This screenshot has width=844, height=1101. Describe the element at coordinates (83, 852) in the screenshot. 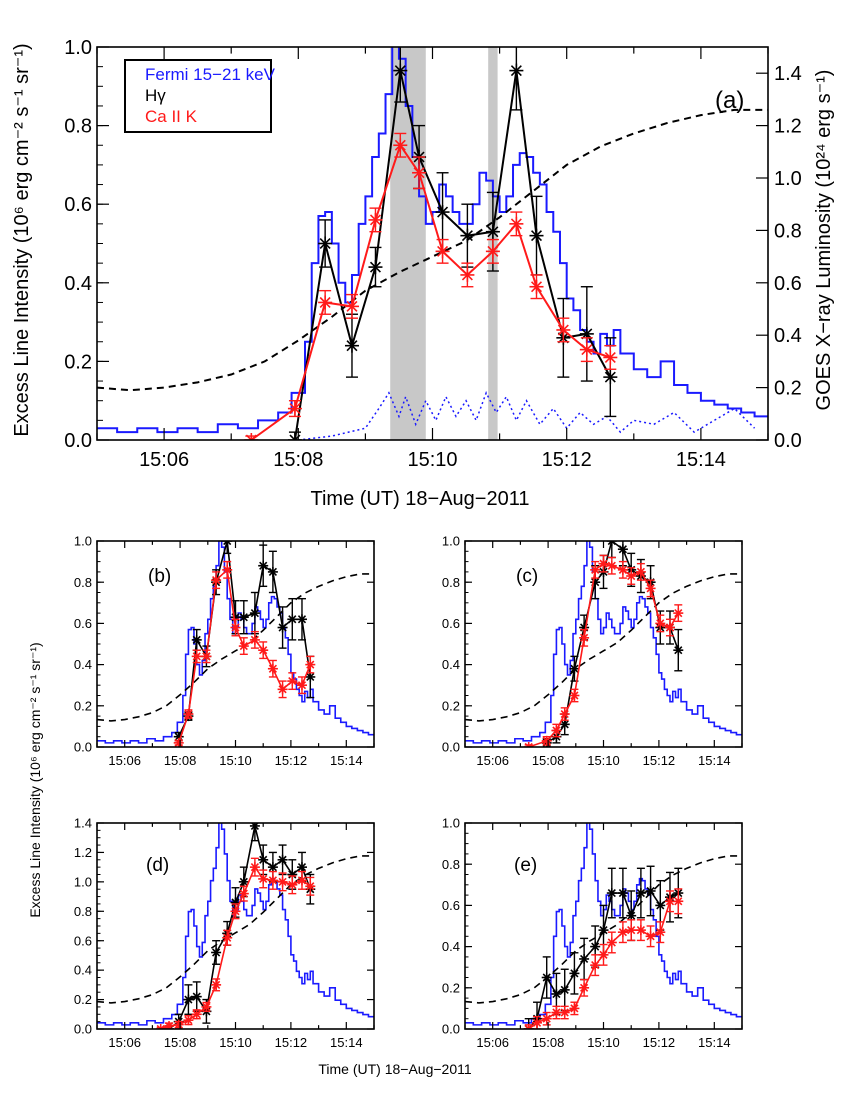

I see `y-tick-label: 1.2` at that location.